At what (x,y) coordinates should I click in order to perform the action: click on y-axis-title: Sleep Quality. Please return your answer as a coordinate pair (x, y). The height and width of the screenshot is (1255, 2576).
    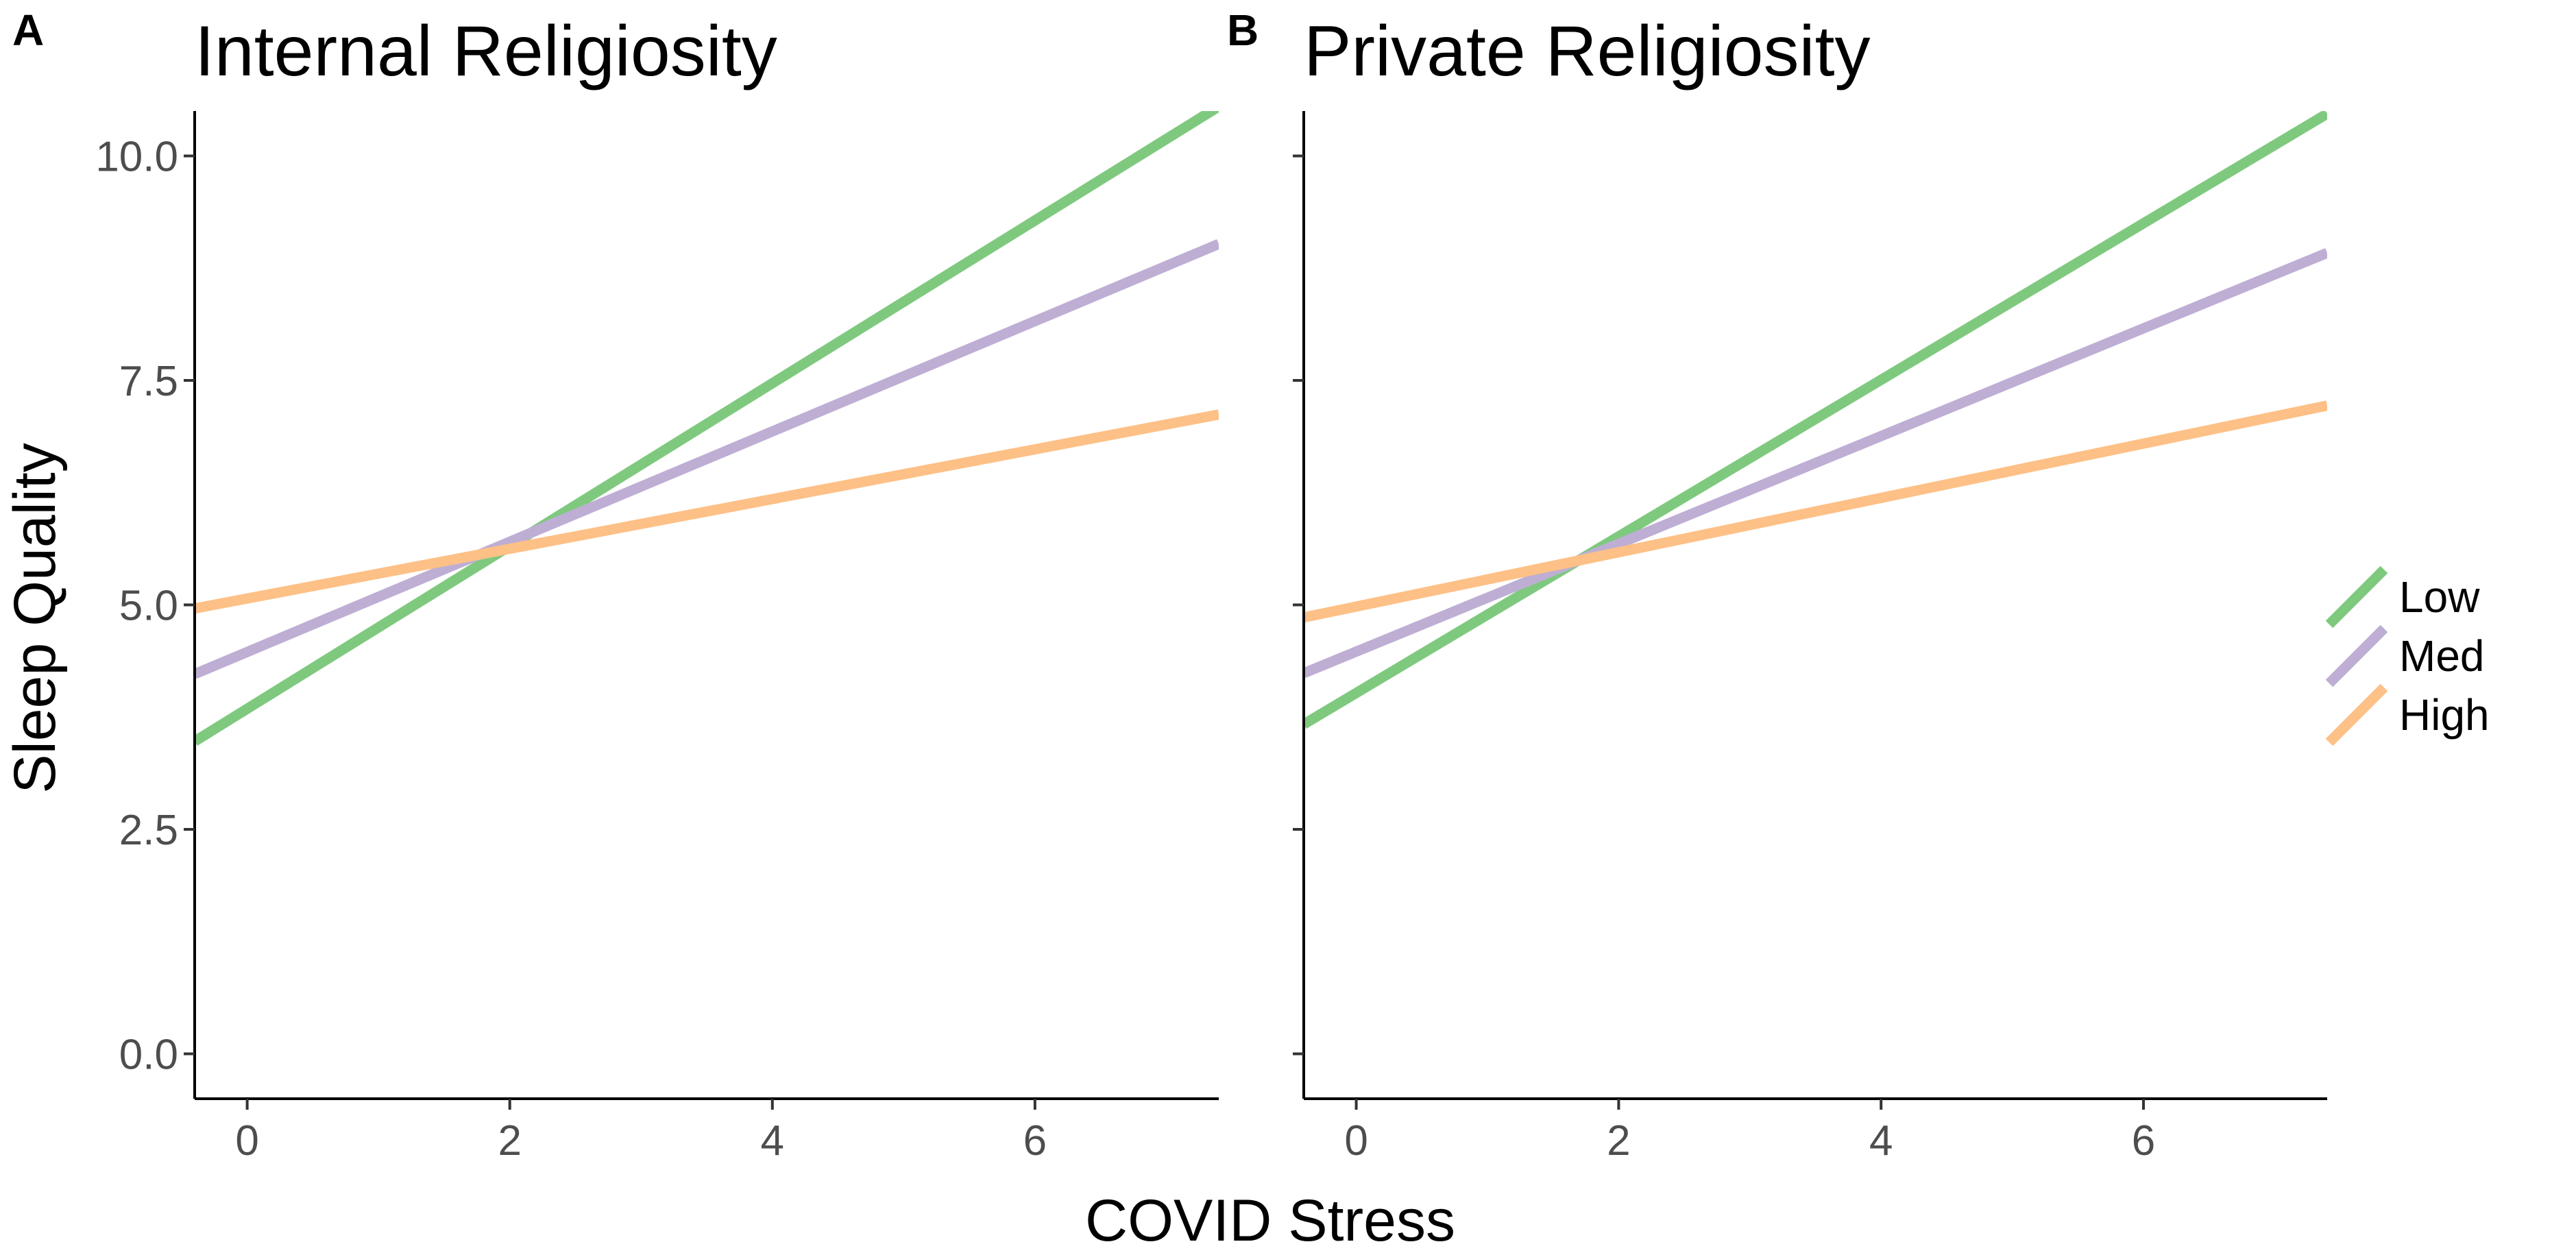
    Looking at the image, I should click on (35, 618).